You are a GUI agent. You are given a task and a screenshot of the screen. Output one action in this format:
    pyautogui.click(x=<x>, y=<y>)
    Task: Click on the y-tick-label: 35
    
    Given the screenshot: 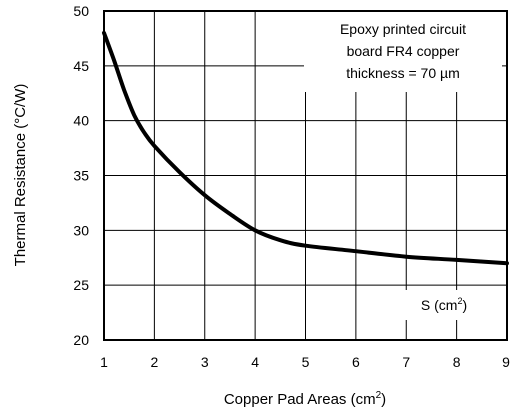 What is the action you would take?
    pyautogui.click(x=81, y=176)
    